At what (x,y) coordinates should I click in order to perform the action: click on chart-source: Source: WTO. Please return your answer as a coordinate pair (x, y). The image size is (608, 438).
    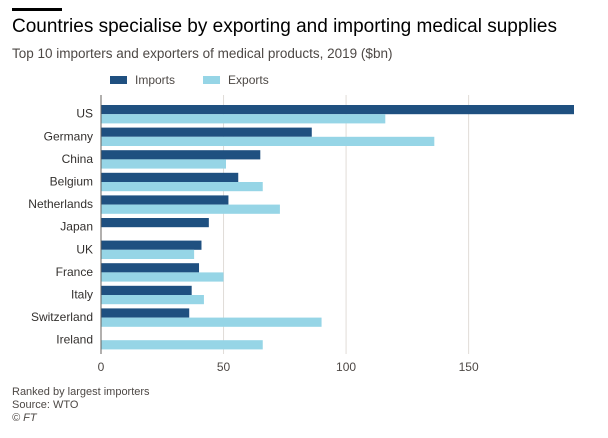
    Looking at the image, I should click on (45, 405).